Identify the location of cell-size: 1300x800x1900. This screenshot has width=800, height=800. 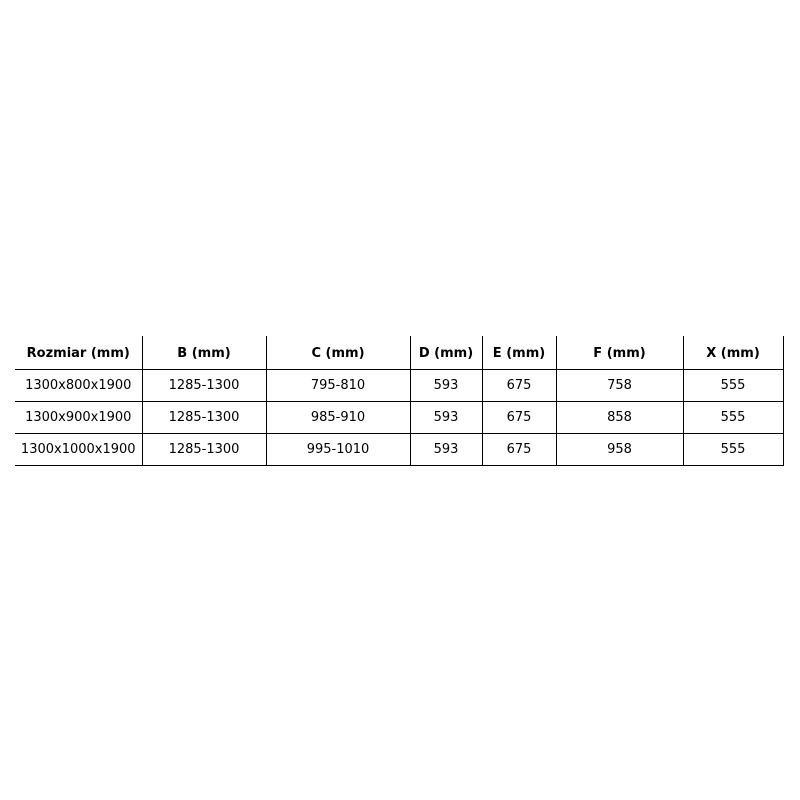
(79, 385).